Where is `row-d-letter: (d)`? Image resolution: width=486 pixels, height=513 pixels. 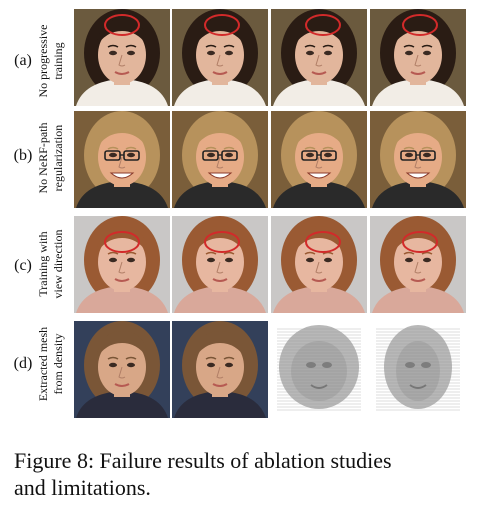
row-d-letter: (d) is located at coordinates (23, 363).